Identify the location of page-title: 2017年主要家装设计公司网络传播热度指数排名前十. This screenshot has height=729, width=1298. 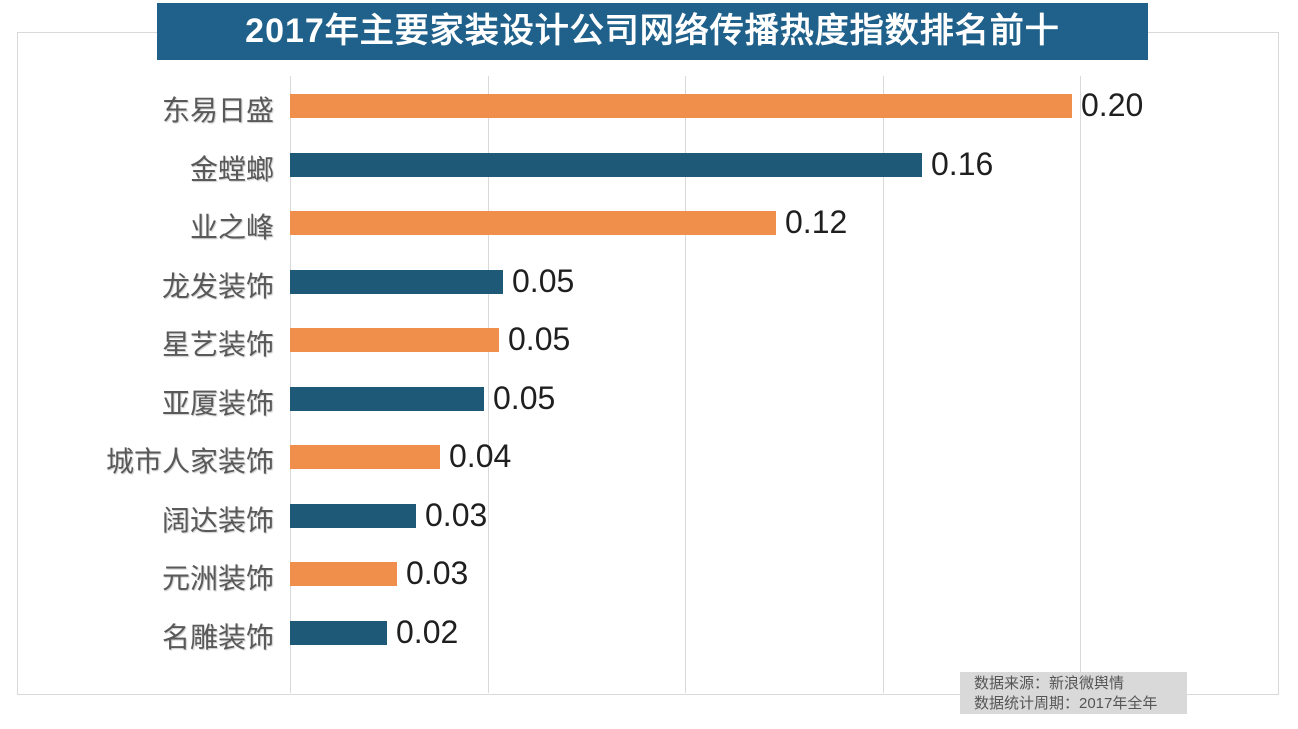
(652, 31).